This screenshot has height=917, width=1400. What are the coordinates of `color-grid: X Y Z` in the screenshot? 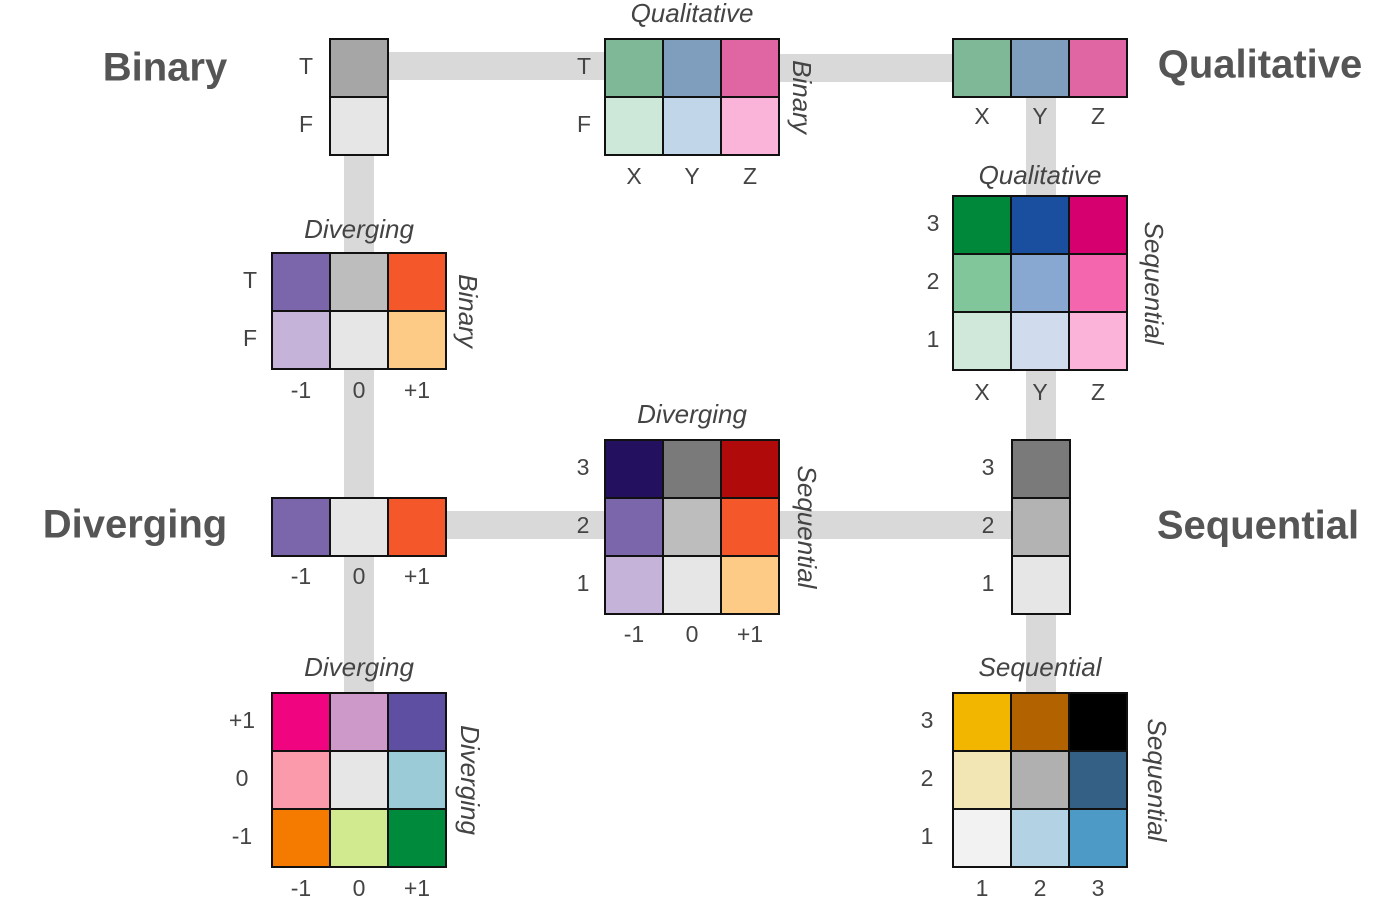 It's located at (1040, 83).